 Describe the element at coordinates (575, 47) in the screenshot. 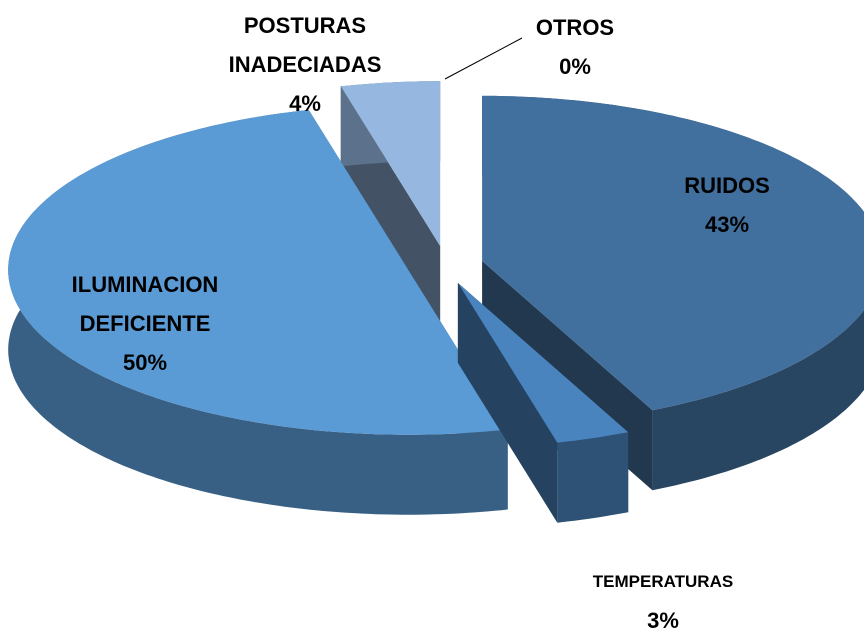

I see `data-label: OTROS 0%` at that location.